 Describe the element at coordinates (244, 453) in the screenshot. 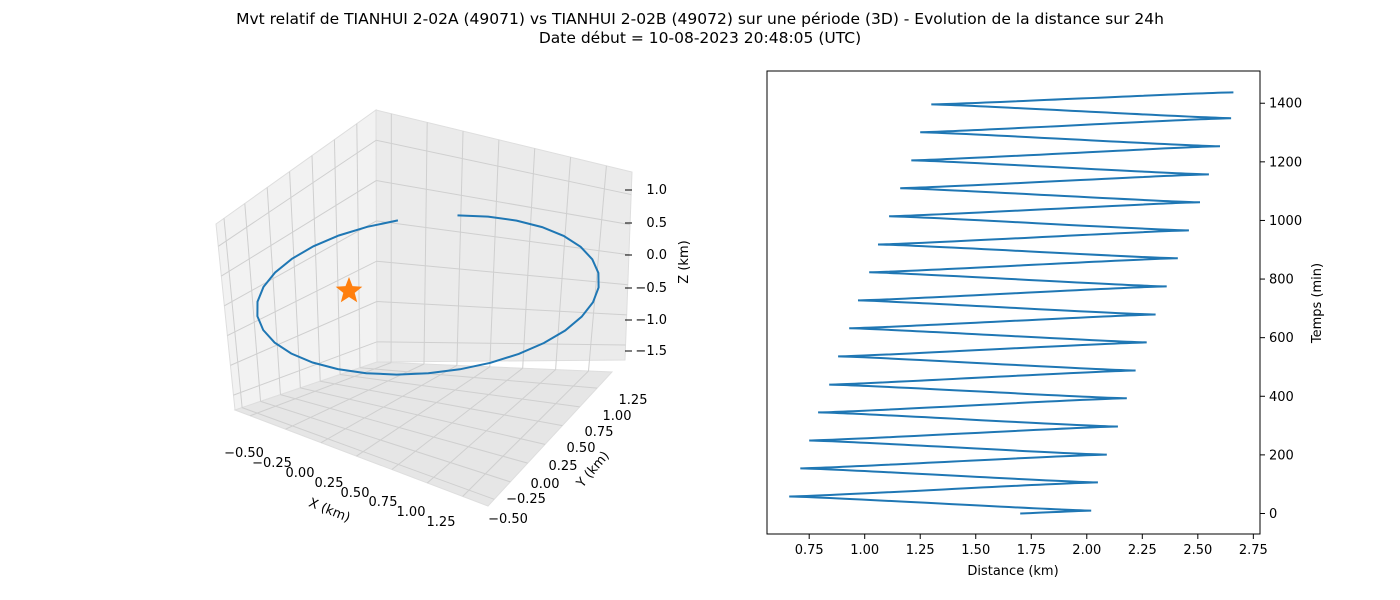

I see `x-tick-label: −0.50` at that location.